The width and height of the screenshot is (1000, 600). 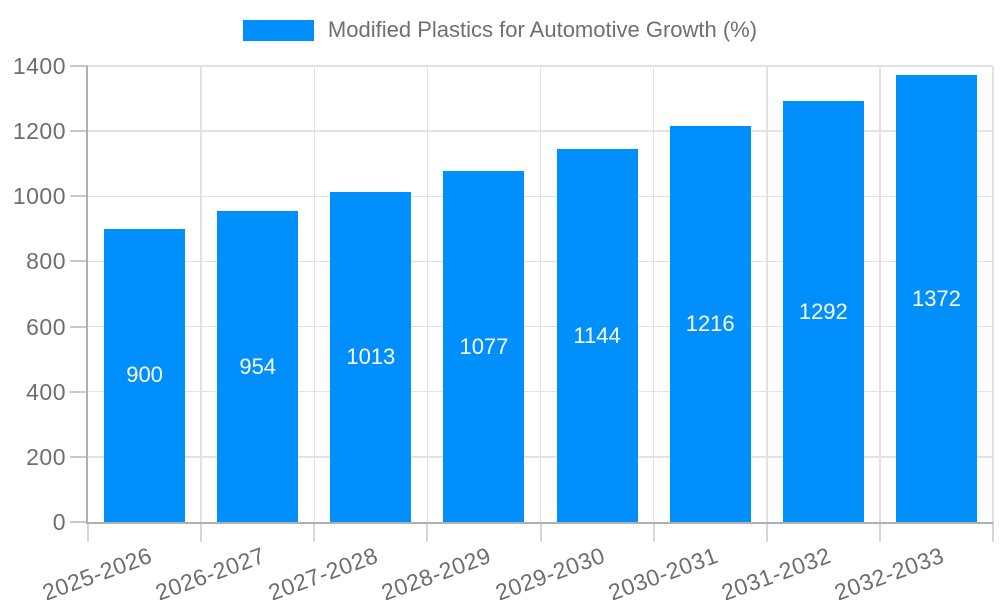 I want to click on bar-value-label: 1292, so click(x=823, y=311).